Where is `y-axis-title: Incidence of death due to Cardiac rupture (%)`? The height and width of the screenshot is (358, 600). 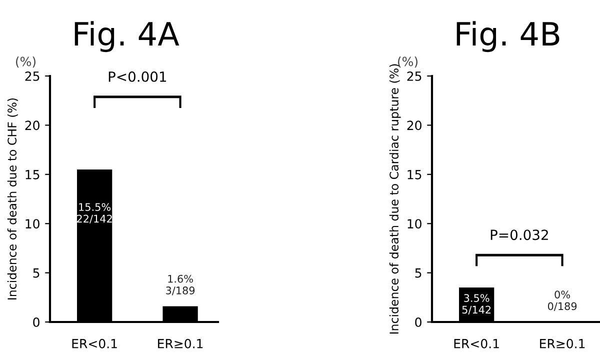
y-axis-title: Incidence of death due to Cardiac rupture (%) is located at coordinates (395, 199).